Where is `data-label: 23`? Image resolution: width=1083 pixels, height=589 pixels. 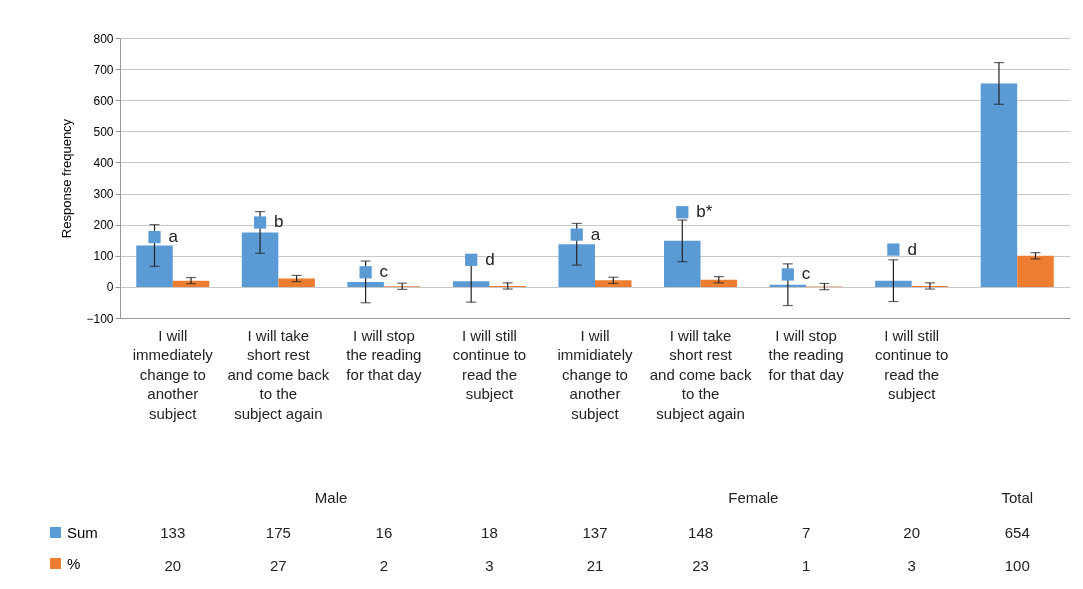
data-label: 23 is located at coordinates (700, 565).